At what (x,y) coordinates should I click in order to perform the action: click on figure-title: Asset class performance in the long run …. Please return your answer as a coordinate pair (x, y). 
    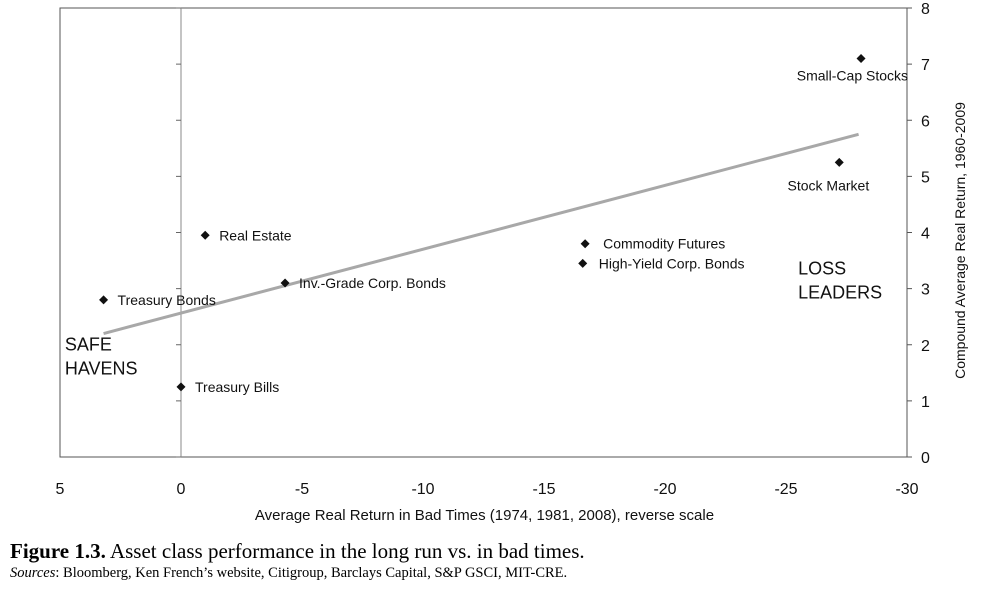
    Looking at the image, I should click on (347, 551).